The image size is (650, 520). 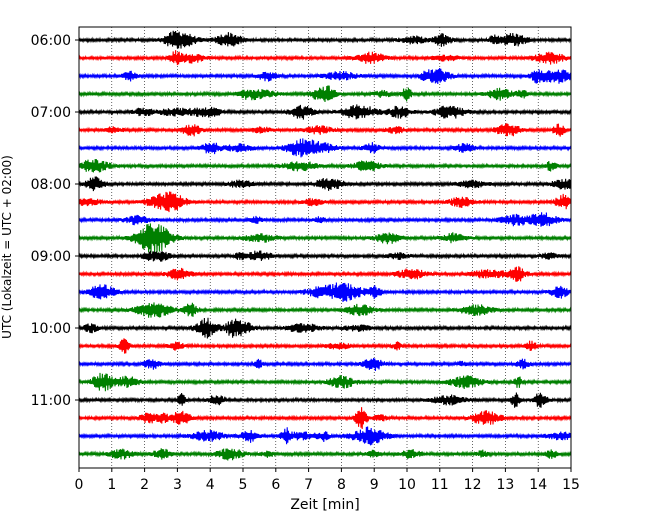 What do you see at coordinates (51, 401) in the screenshot?
I see `y-tick-label: 11:00` at bounding box center [51, 401].